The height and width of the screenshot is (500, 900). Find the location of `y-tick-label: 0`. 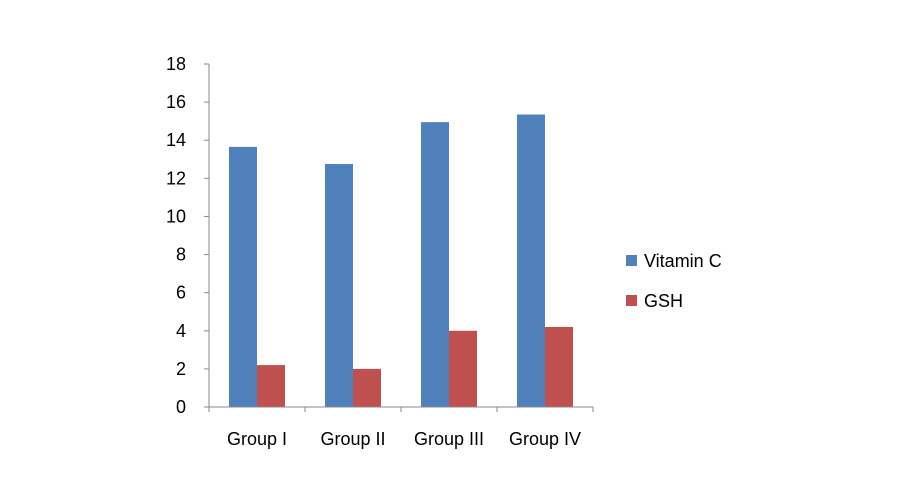

y-tick-label: 0 is located at coordinates (181, 407).